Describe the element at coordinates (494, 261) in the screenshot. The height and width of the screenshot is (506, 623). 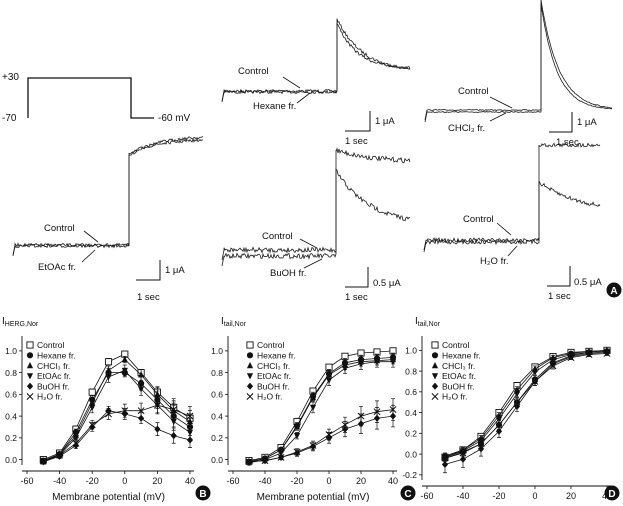
I see `fraction-label: H₂O fr.` at that location.